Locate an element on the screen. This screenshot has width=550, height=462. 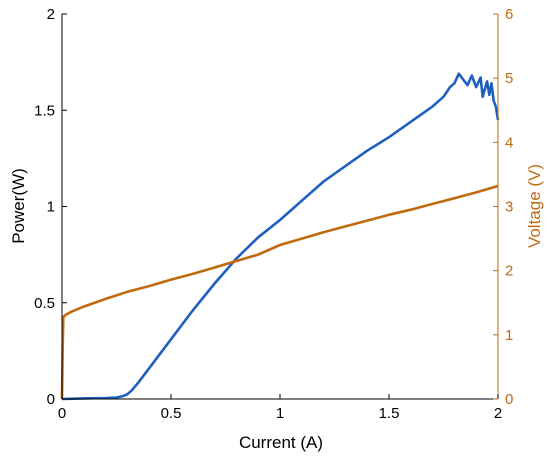
x-tick-label: 1.5 is located at coordinates (389, 413).